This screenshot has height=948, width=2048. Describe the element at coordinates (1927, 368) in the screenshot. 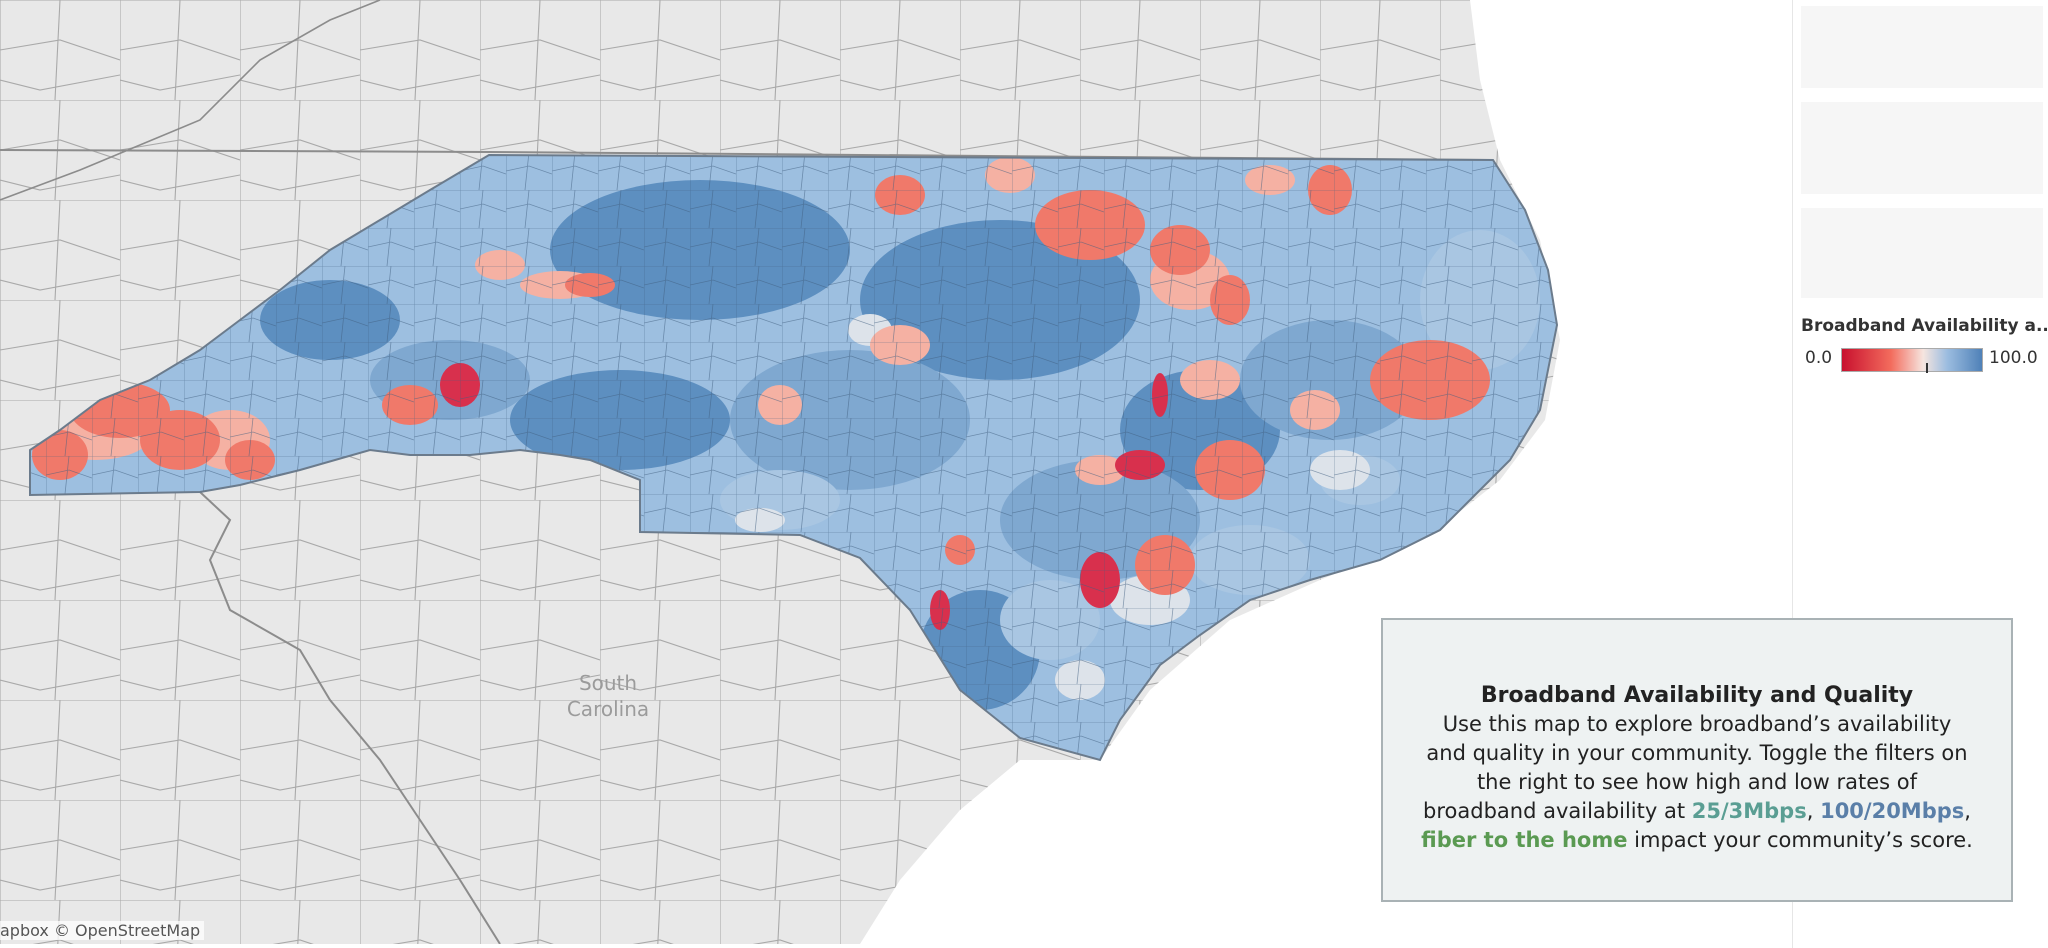

I see `legend-marker` at that location.